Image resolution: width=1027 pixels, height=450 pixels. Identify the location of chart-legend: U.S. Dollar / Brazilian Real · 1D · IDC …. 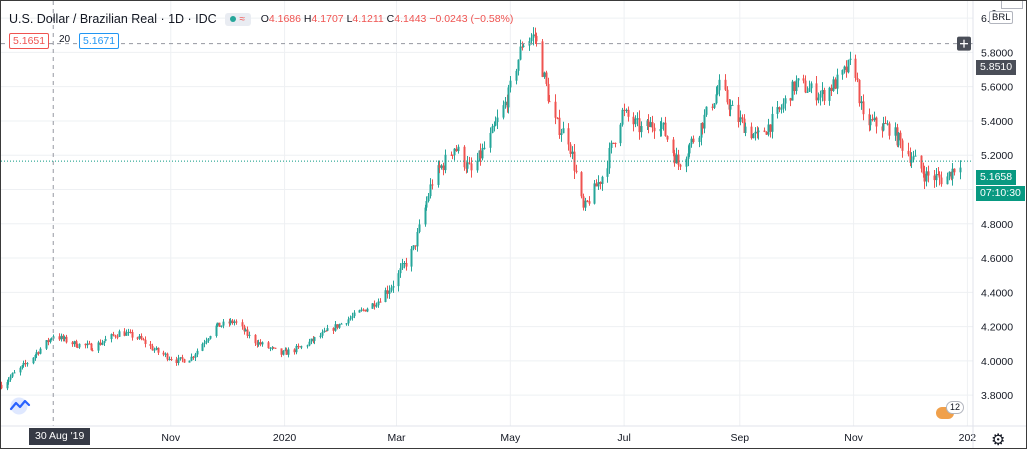
(261, 19).